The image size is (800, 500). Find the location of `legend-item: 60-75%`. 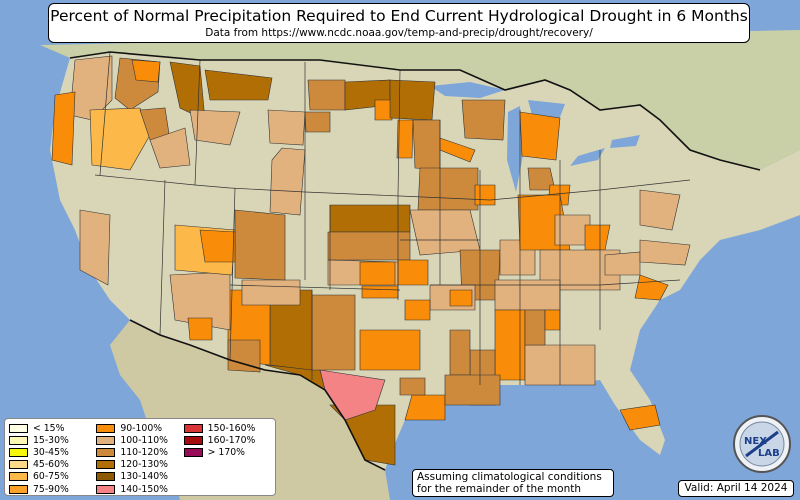

legend-item: 60-75% is located at coordinates (52, 477).